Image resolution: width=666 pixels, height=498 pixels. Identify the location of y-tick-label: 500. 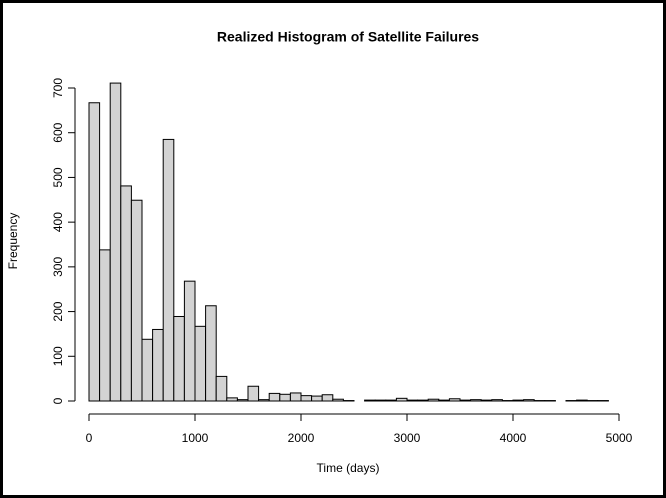
(58, 177).